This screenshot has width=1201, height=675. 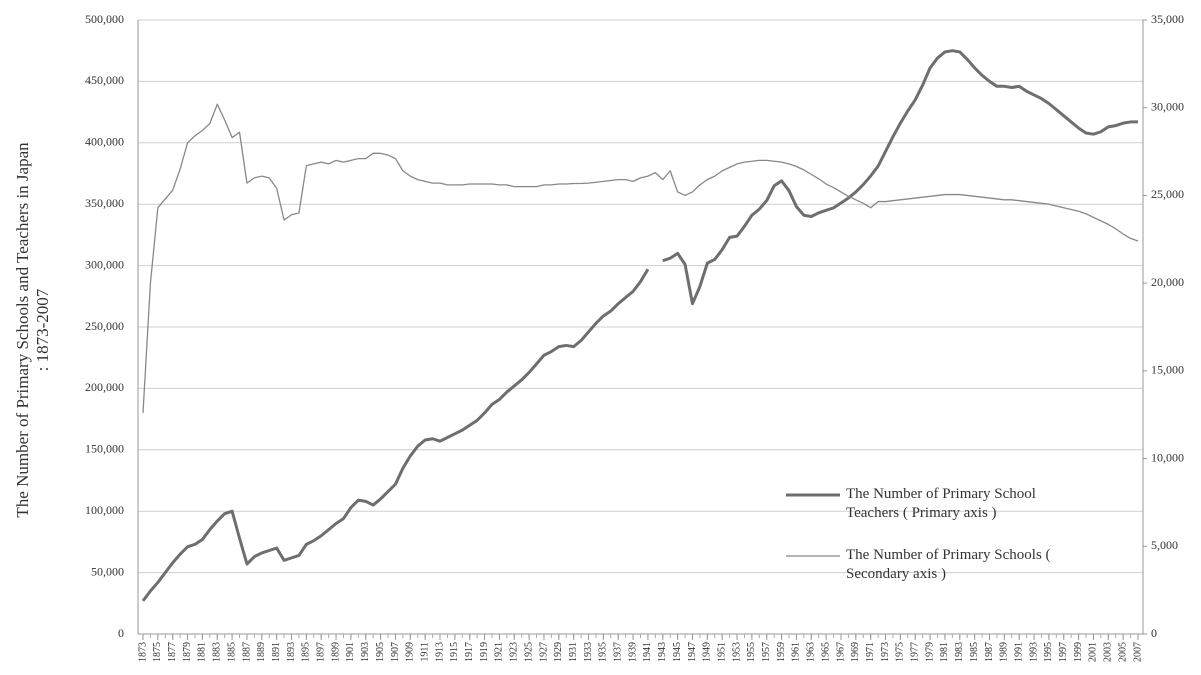 What do you see at coordinates (104, 326) in the screenshot?
I see `y-tick-label: 250,000` at bounding box center [104, 326].